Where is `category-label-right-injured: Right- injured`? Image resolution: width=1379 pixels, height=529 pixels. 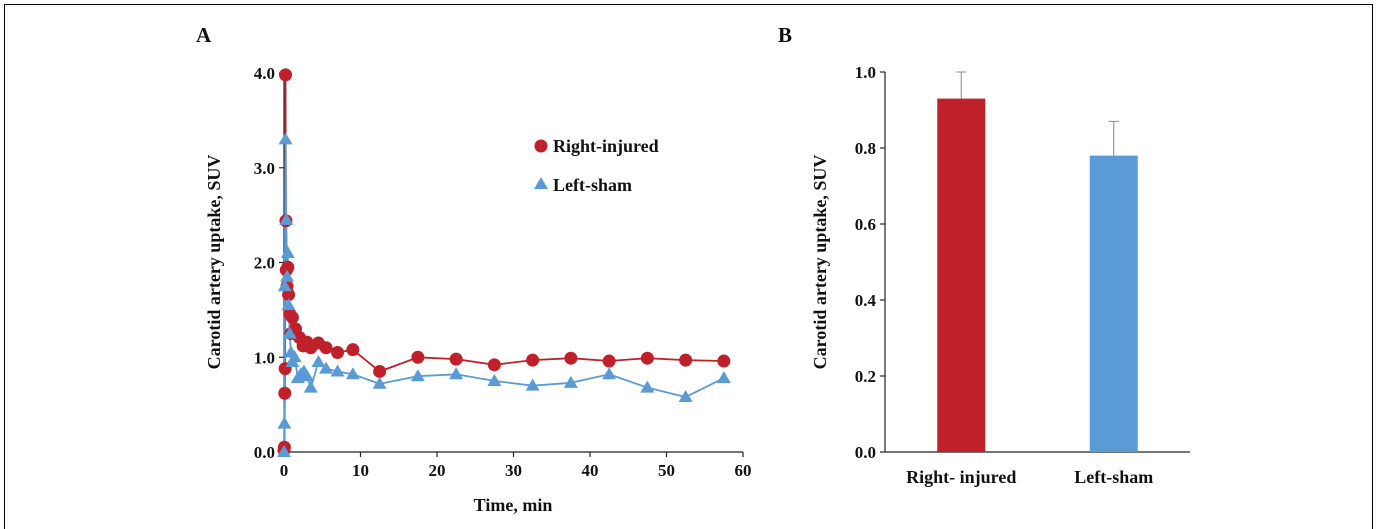
category-label-right-injured: Right- injured is located at coordinates (961, 477).